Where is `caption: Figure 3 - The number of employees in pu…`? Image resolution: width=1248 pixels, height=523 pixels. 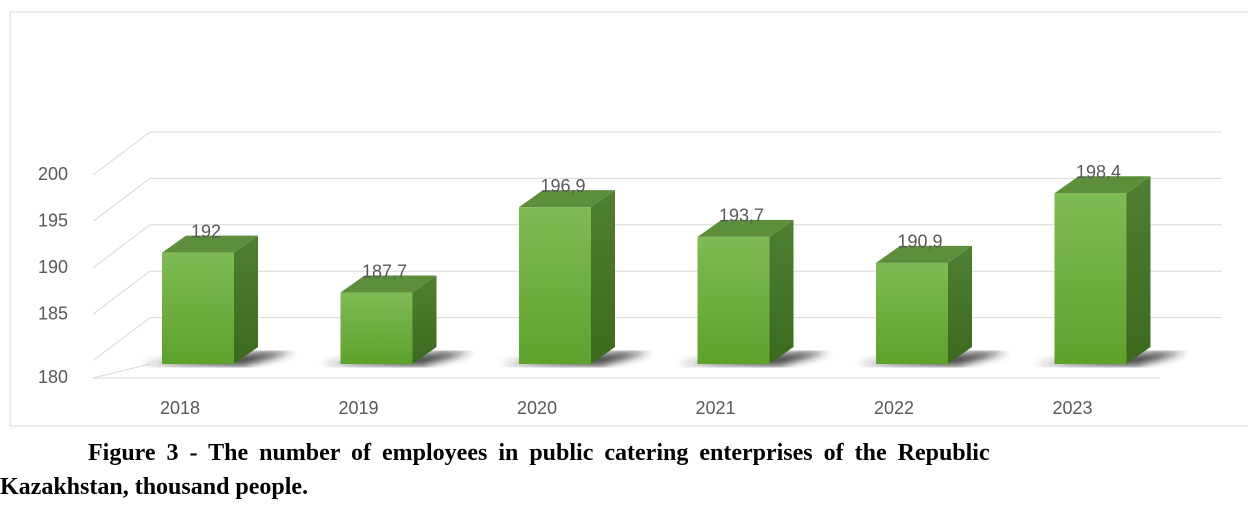
caption: Figure 3 - The number of employees in pu… is located at coordinates (539, 453).